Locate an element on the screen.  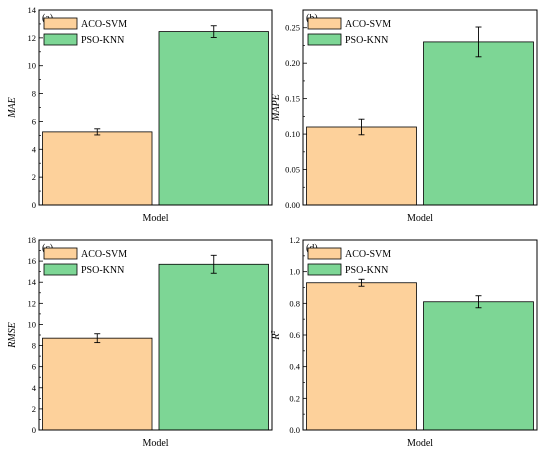
y-axis-label: RMSE is located at coordinates (12, 335).